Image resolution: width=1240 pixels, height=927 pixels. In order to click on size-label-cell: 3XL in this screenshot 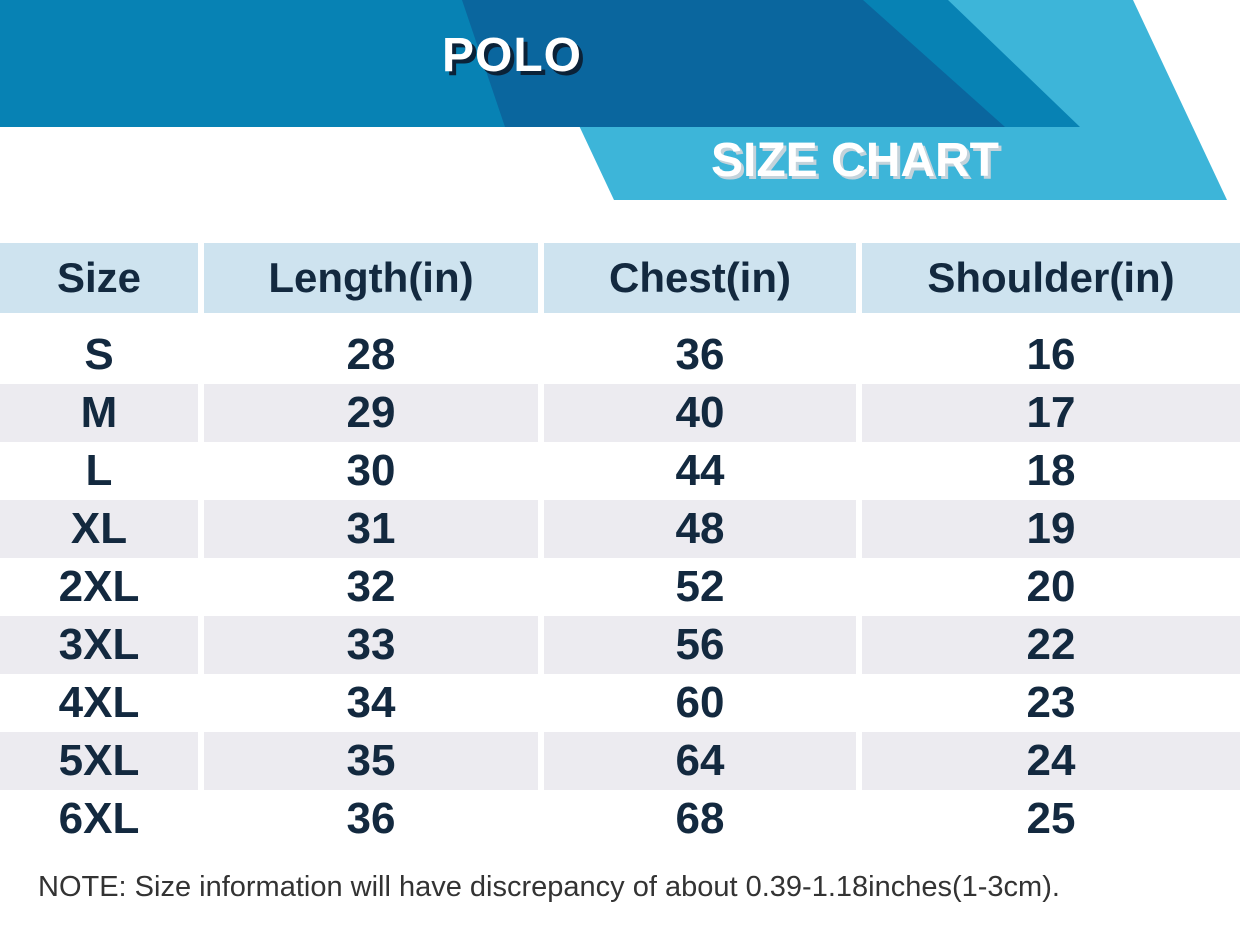, I will do `click(99, 645)`.